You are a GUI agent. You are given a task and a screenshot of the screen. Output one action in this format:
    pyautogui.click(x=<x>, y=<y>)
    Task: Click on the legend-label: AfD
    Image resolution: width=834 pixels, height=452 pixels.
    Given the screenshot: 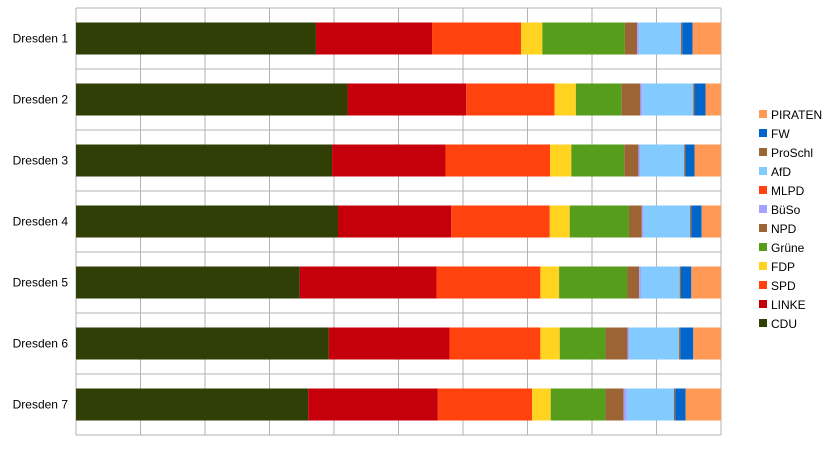 What is the action you would take?
    pyautogui.click(x=781, y=172)
    